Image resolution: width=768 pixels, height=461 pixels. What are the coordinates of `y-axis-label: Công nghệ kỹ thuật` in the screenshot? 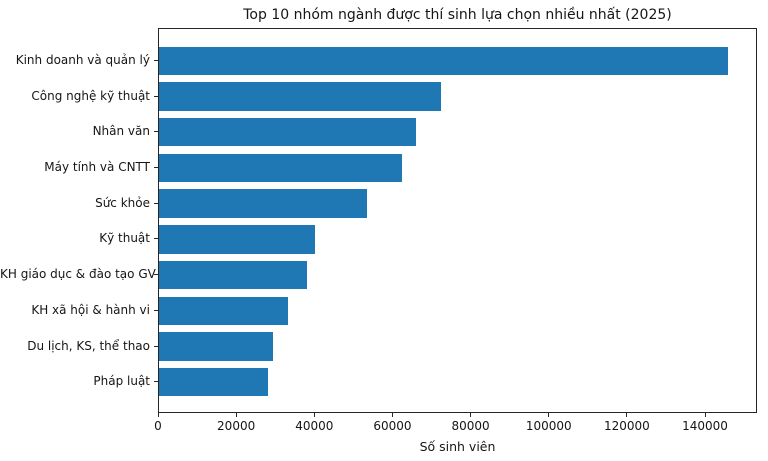 It's located at (90, 95).